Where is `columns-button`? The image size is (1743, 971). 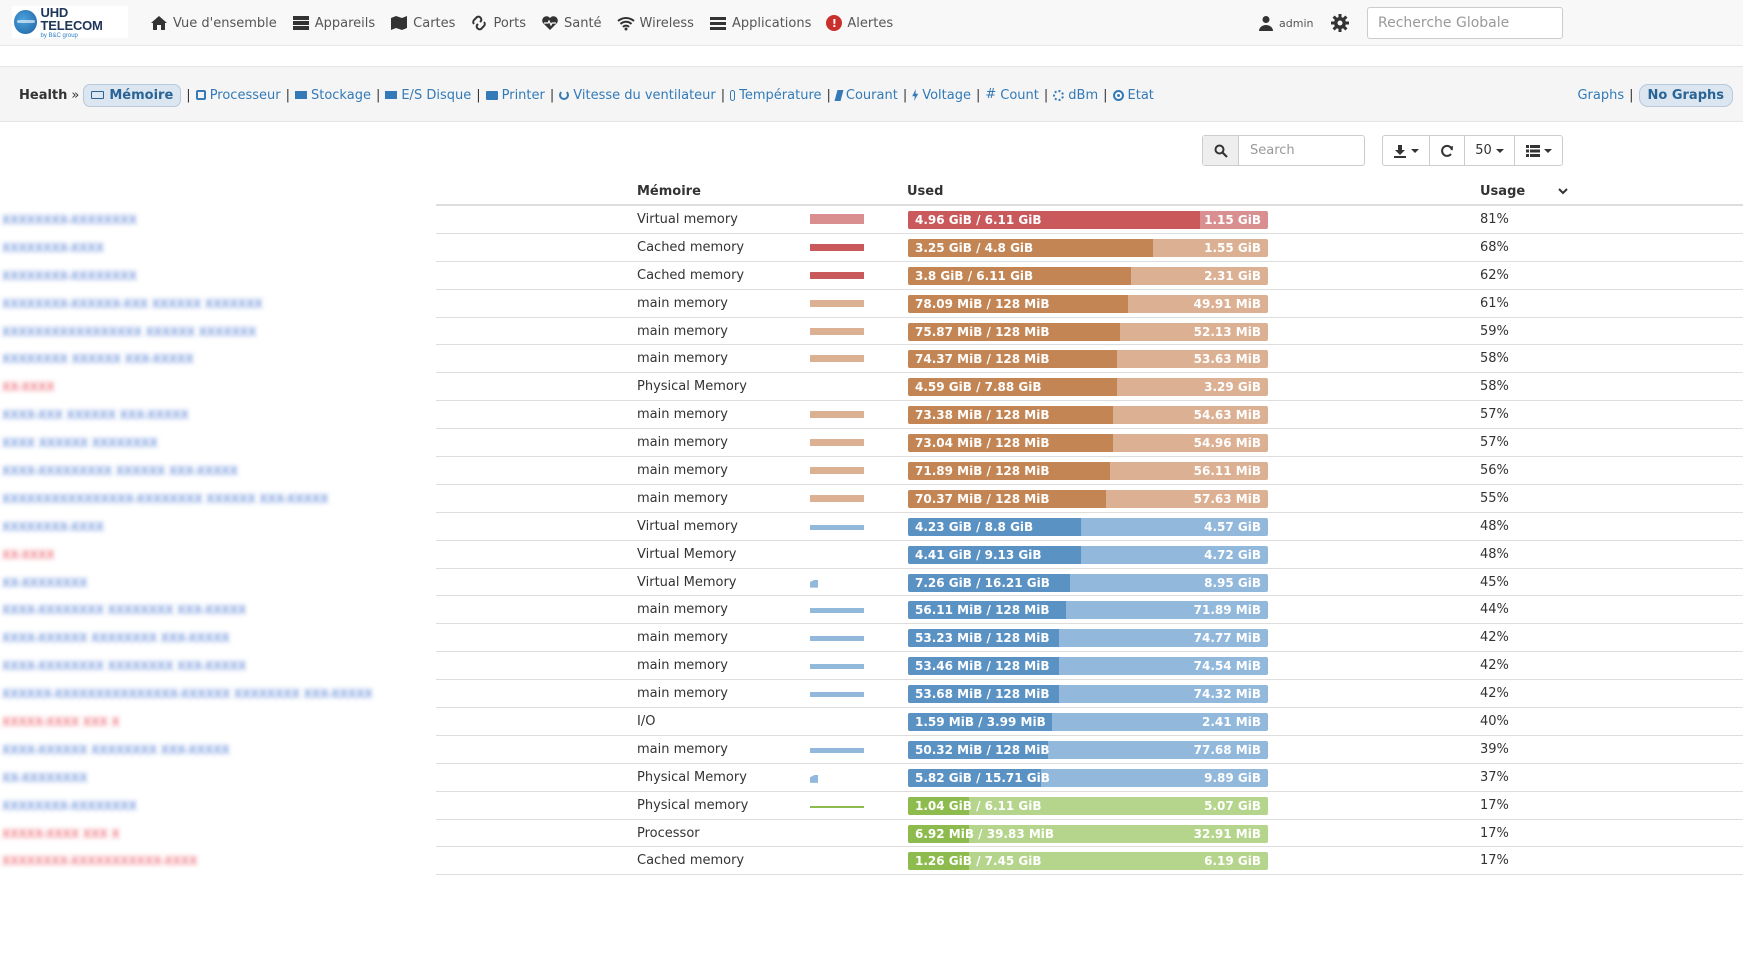 columns-button is located at coordinates (1538, 150).